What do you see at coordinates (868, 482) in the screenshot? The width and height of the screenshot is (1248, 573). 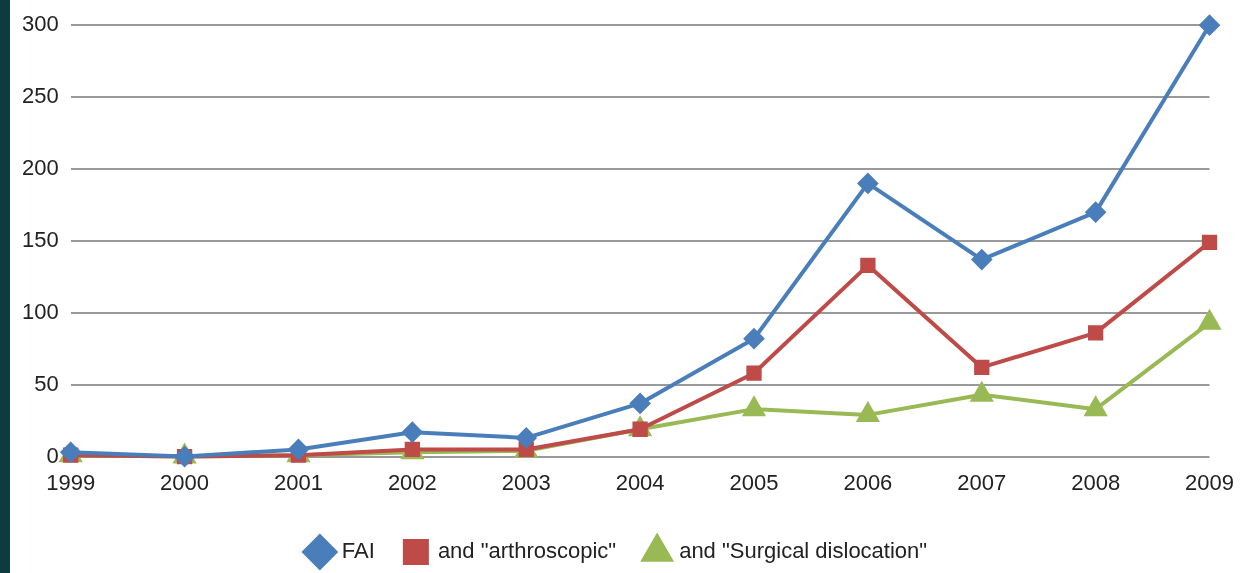 I see `x-tick-label: 2006` at bounding box center [868, 482].